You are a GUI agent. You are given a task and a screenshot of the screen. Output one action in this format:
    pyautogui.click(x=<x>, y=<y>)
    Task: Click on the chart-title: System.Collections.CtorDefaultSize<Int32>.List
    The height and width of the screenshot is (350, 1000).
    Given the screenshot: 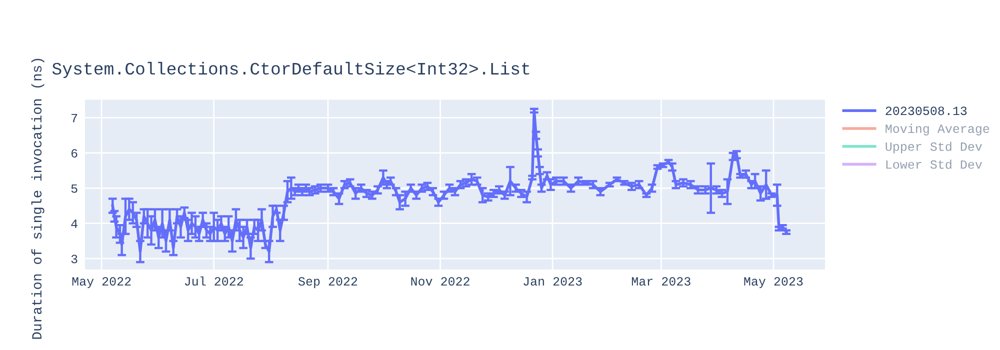 What is the action you would take?
    pyautogui.click(x=291, y=70)
    